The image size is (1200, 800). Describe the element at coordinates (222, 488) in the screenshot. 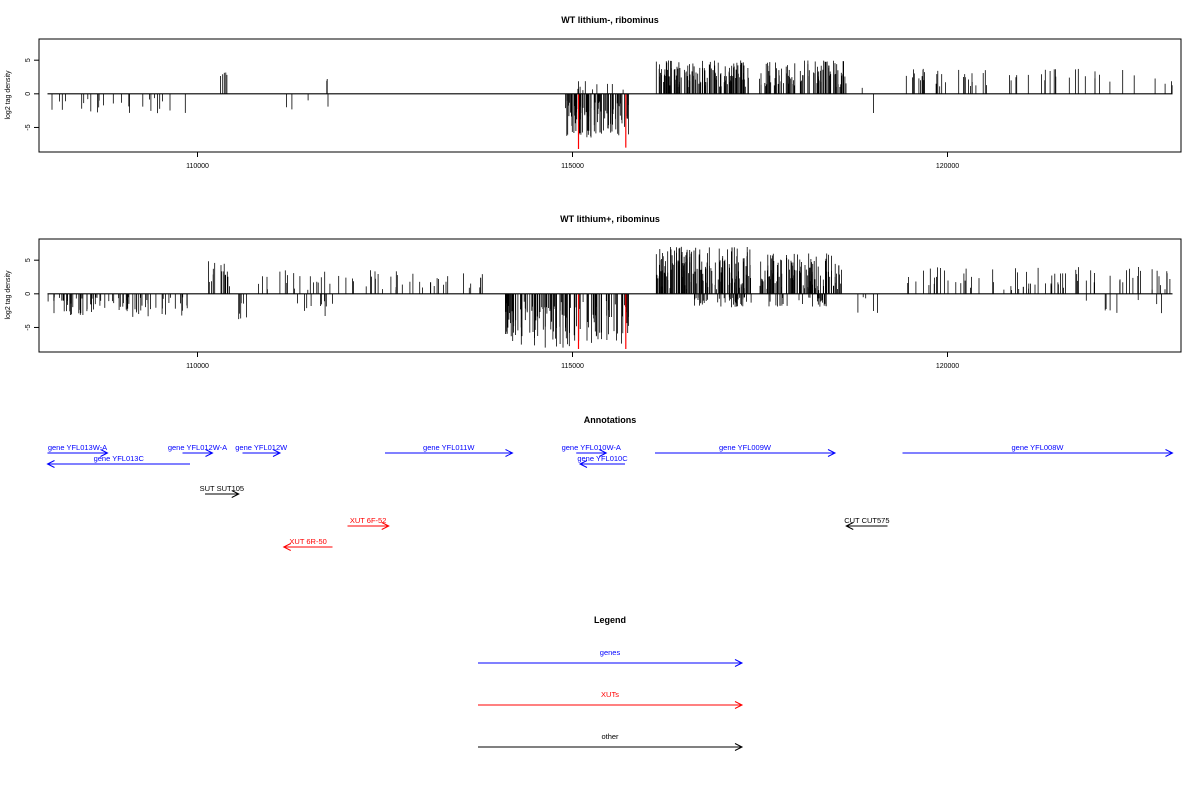

I see `feature-label: SUT SUT105` at that location.